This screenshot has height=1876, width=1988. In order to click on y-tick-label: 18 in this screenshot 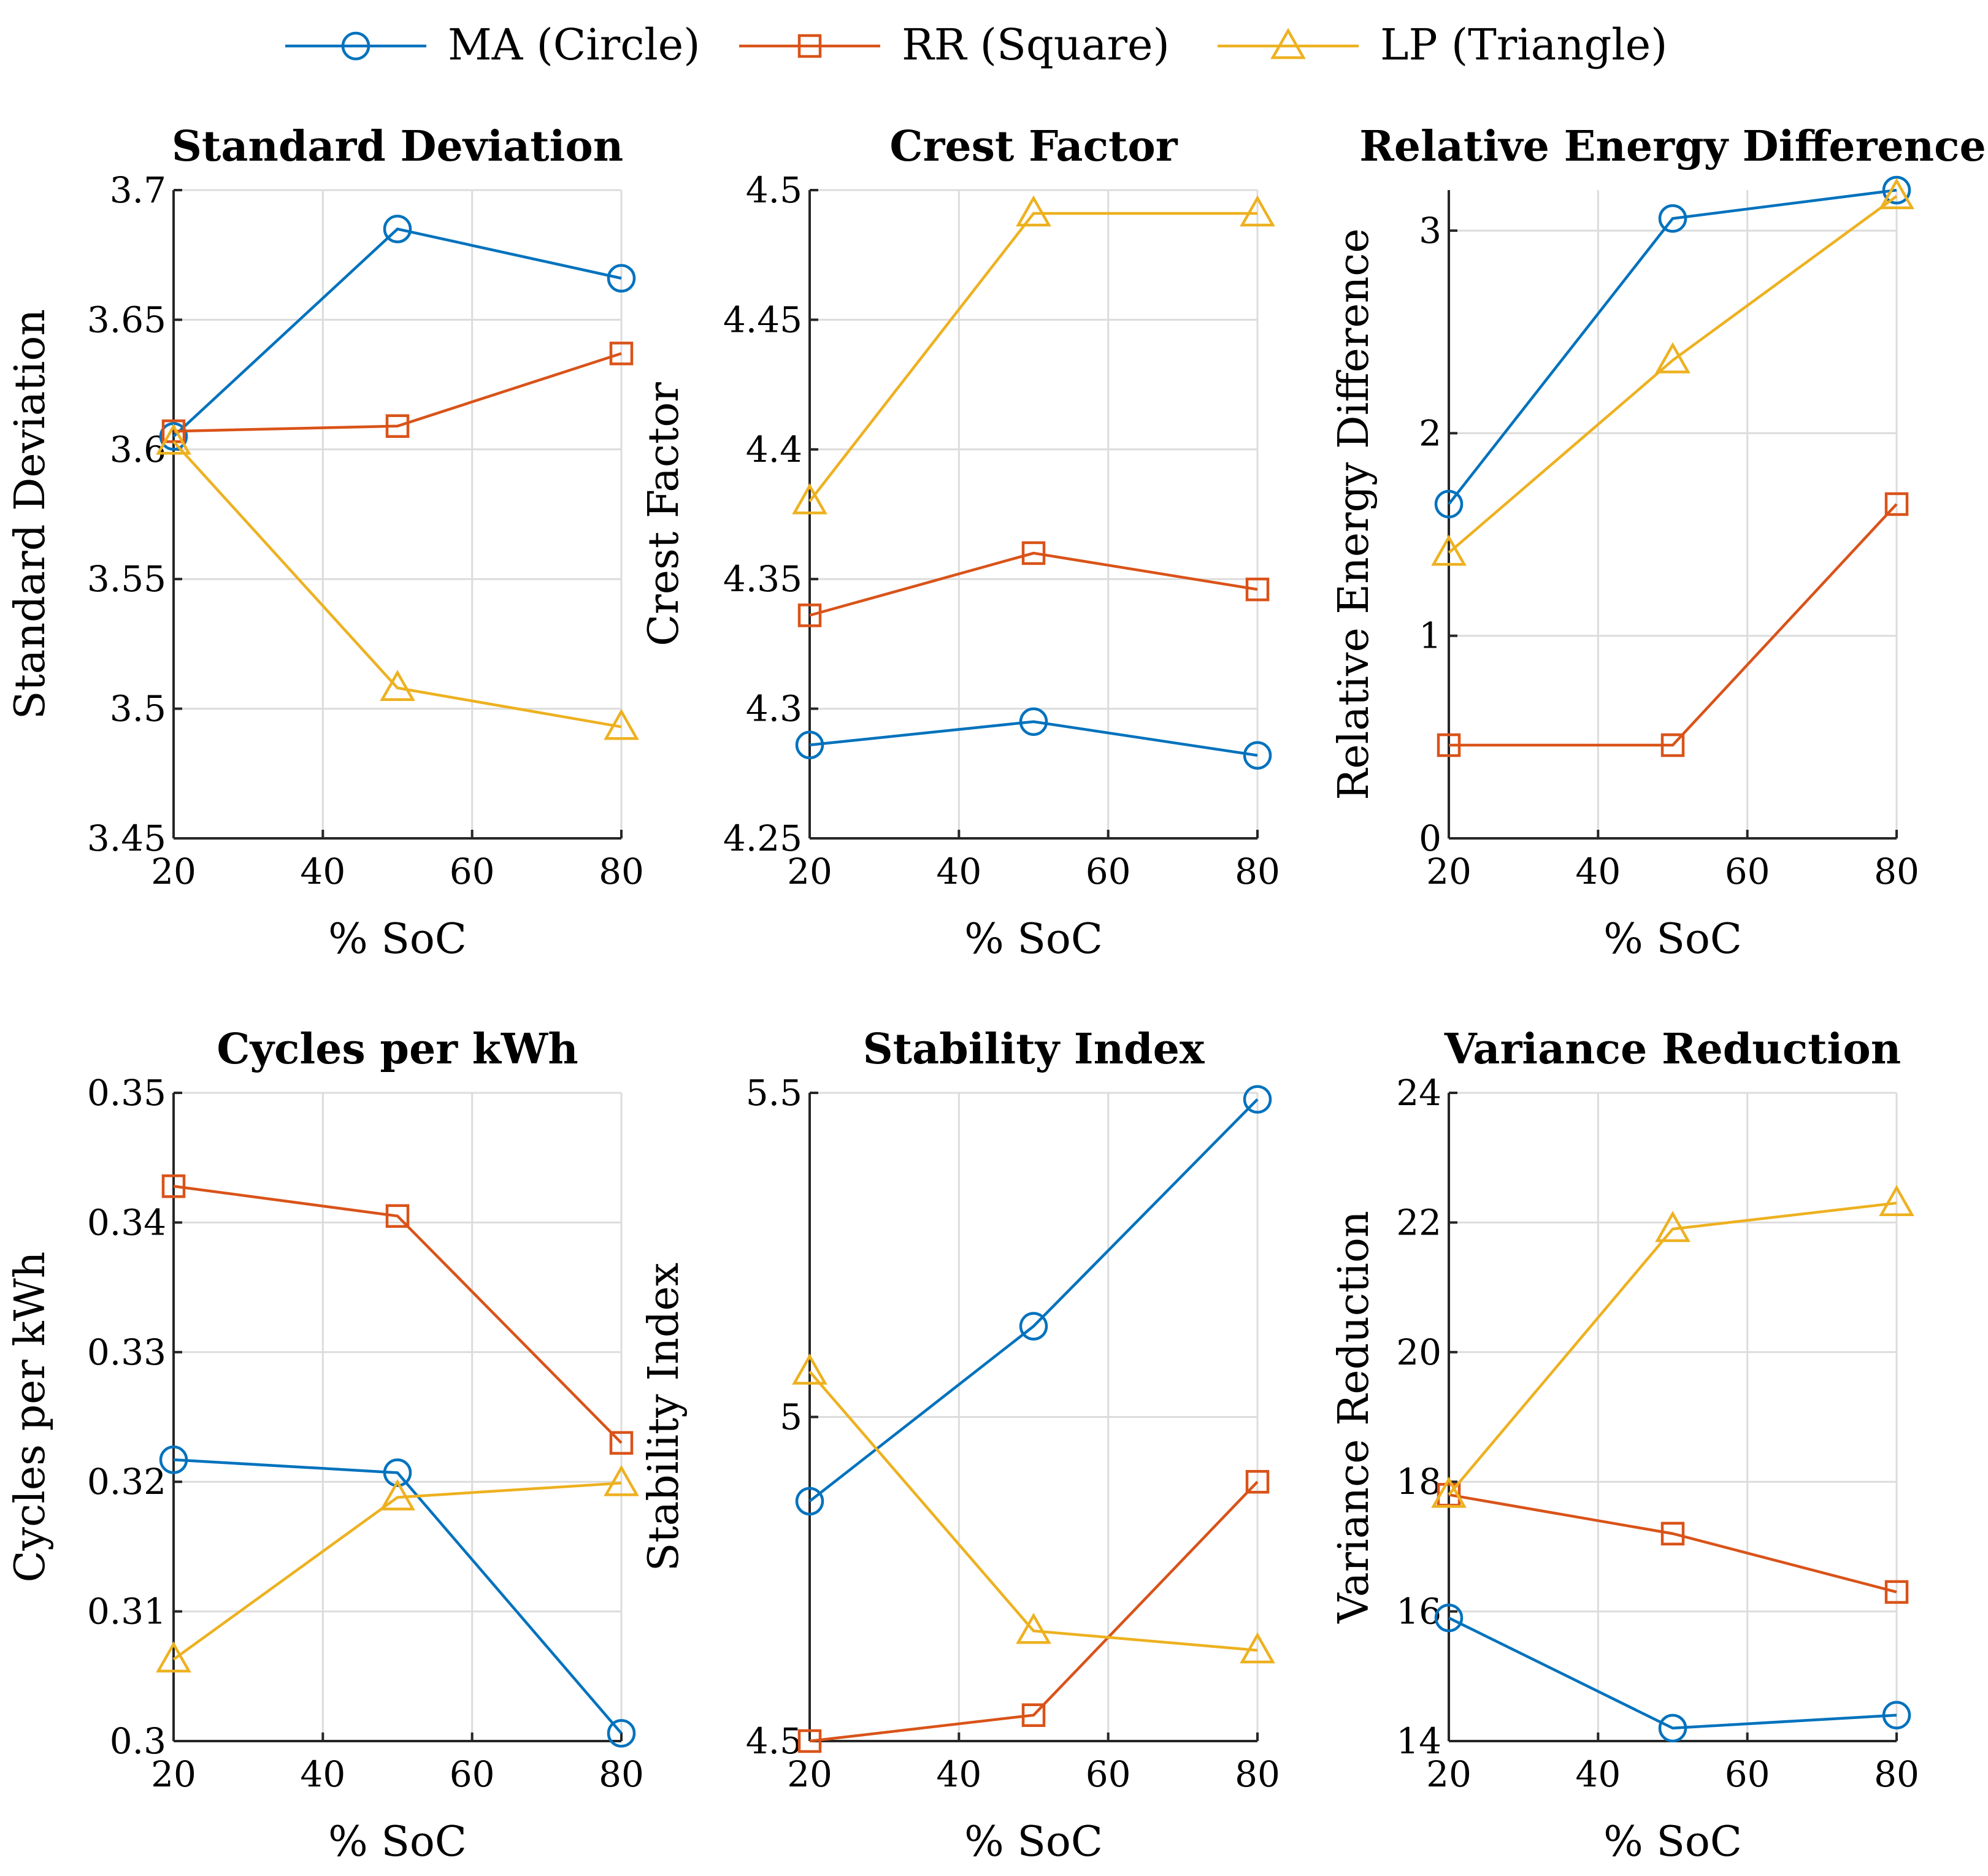, I will do `click(1418, 1482)`.